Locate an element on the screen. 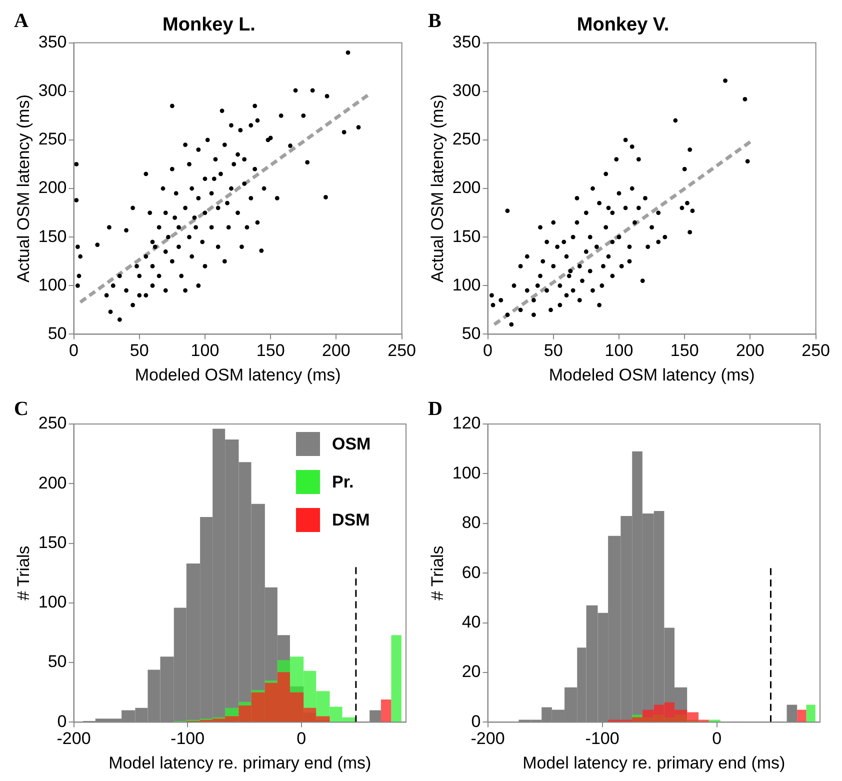 This screenshot has width=842, height=781. y-tick-label: 40 is located at coordinates (471, 622).